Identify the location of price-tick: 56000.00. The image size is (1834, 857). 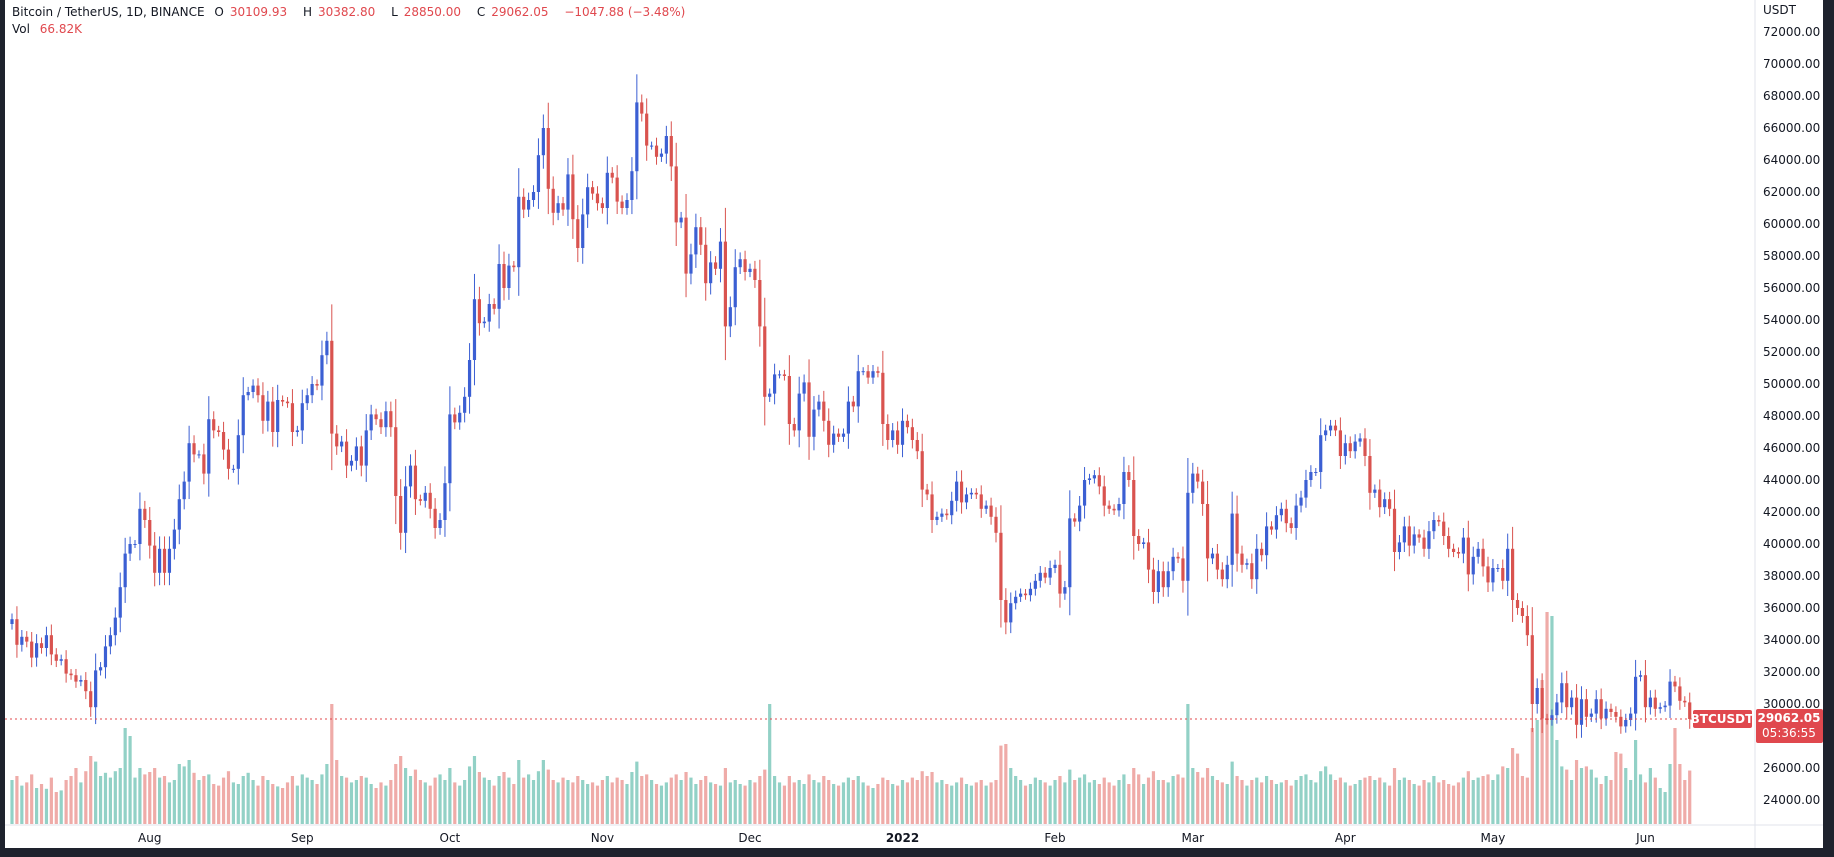
(1791, 288).